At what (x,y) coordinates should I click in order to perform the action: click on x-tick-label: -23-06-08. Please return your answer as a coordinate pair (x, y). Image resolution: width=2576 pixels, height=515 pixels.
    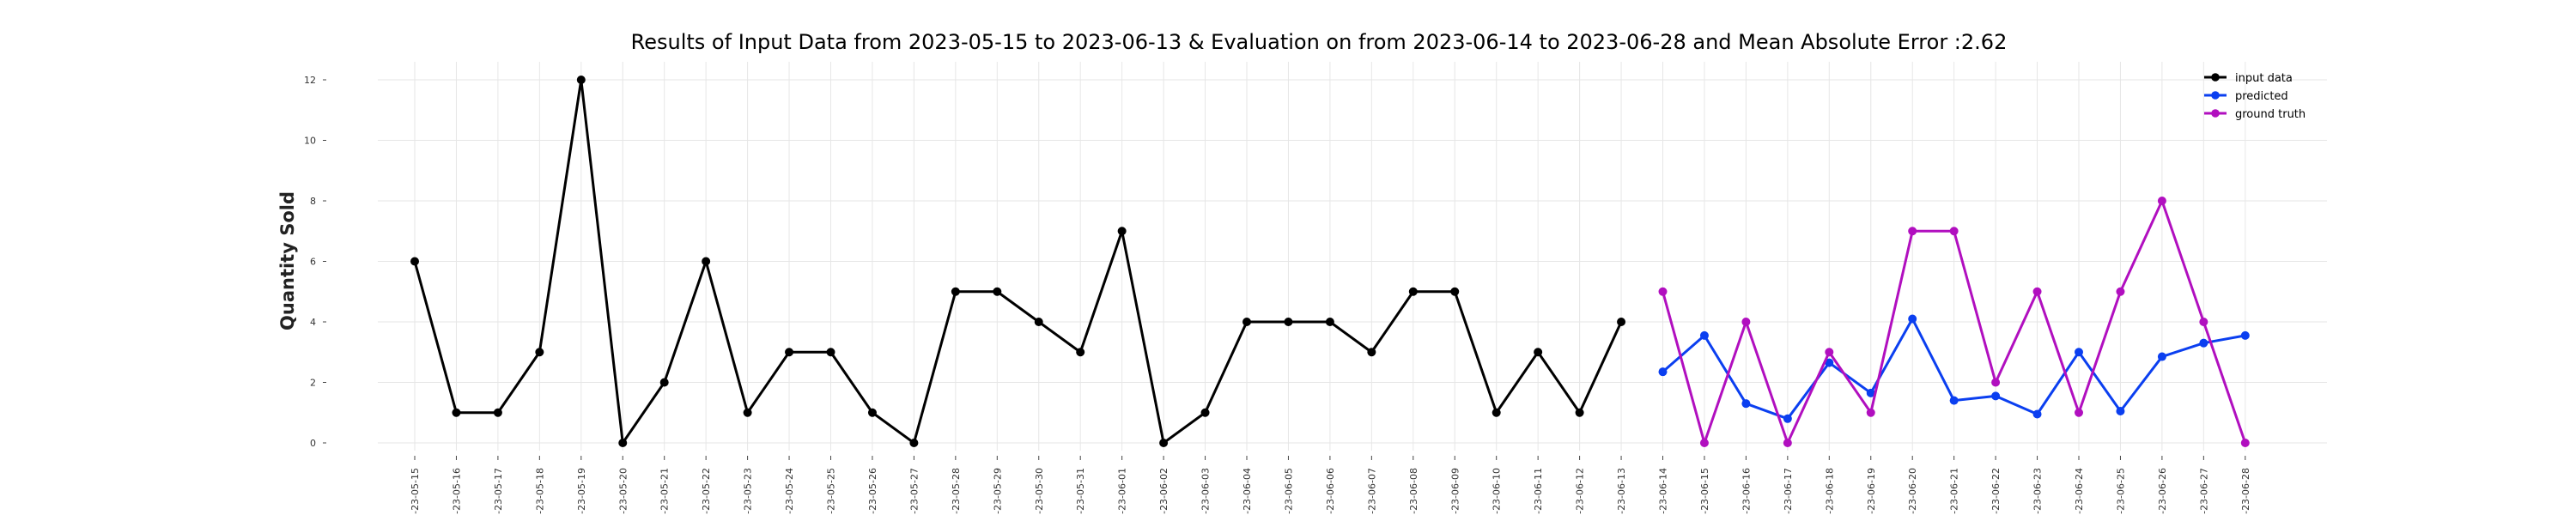
    Looking at the image, I should click on (1414, 491).